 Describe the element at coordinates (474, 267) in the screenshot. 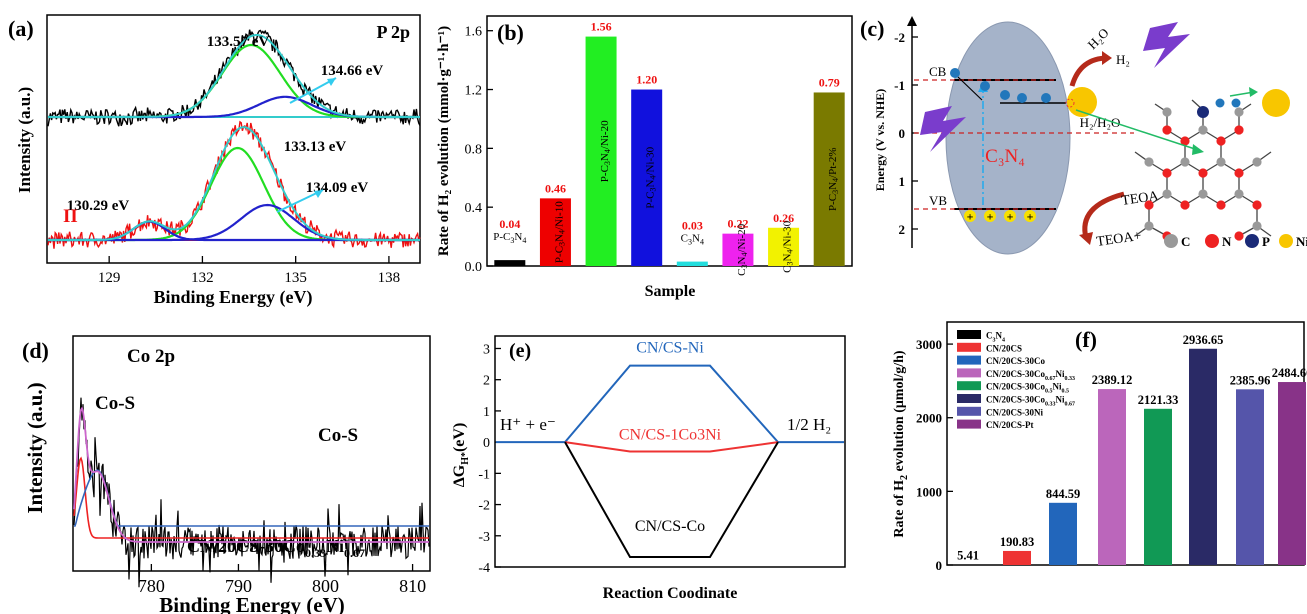

I see `panel-b-y-tick-label: 0.0` at that location.